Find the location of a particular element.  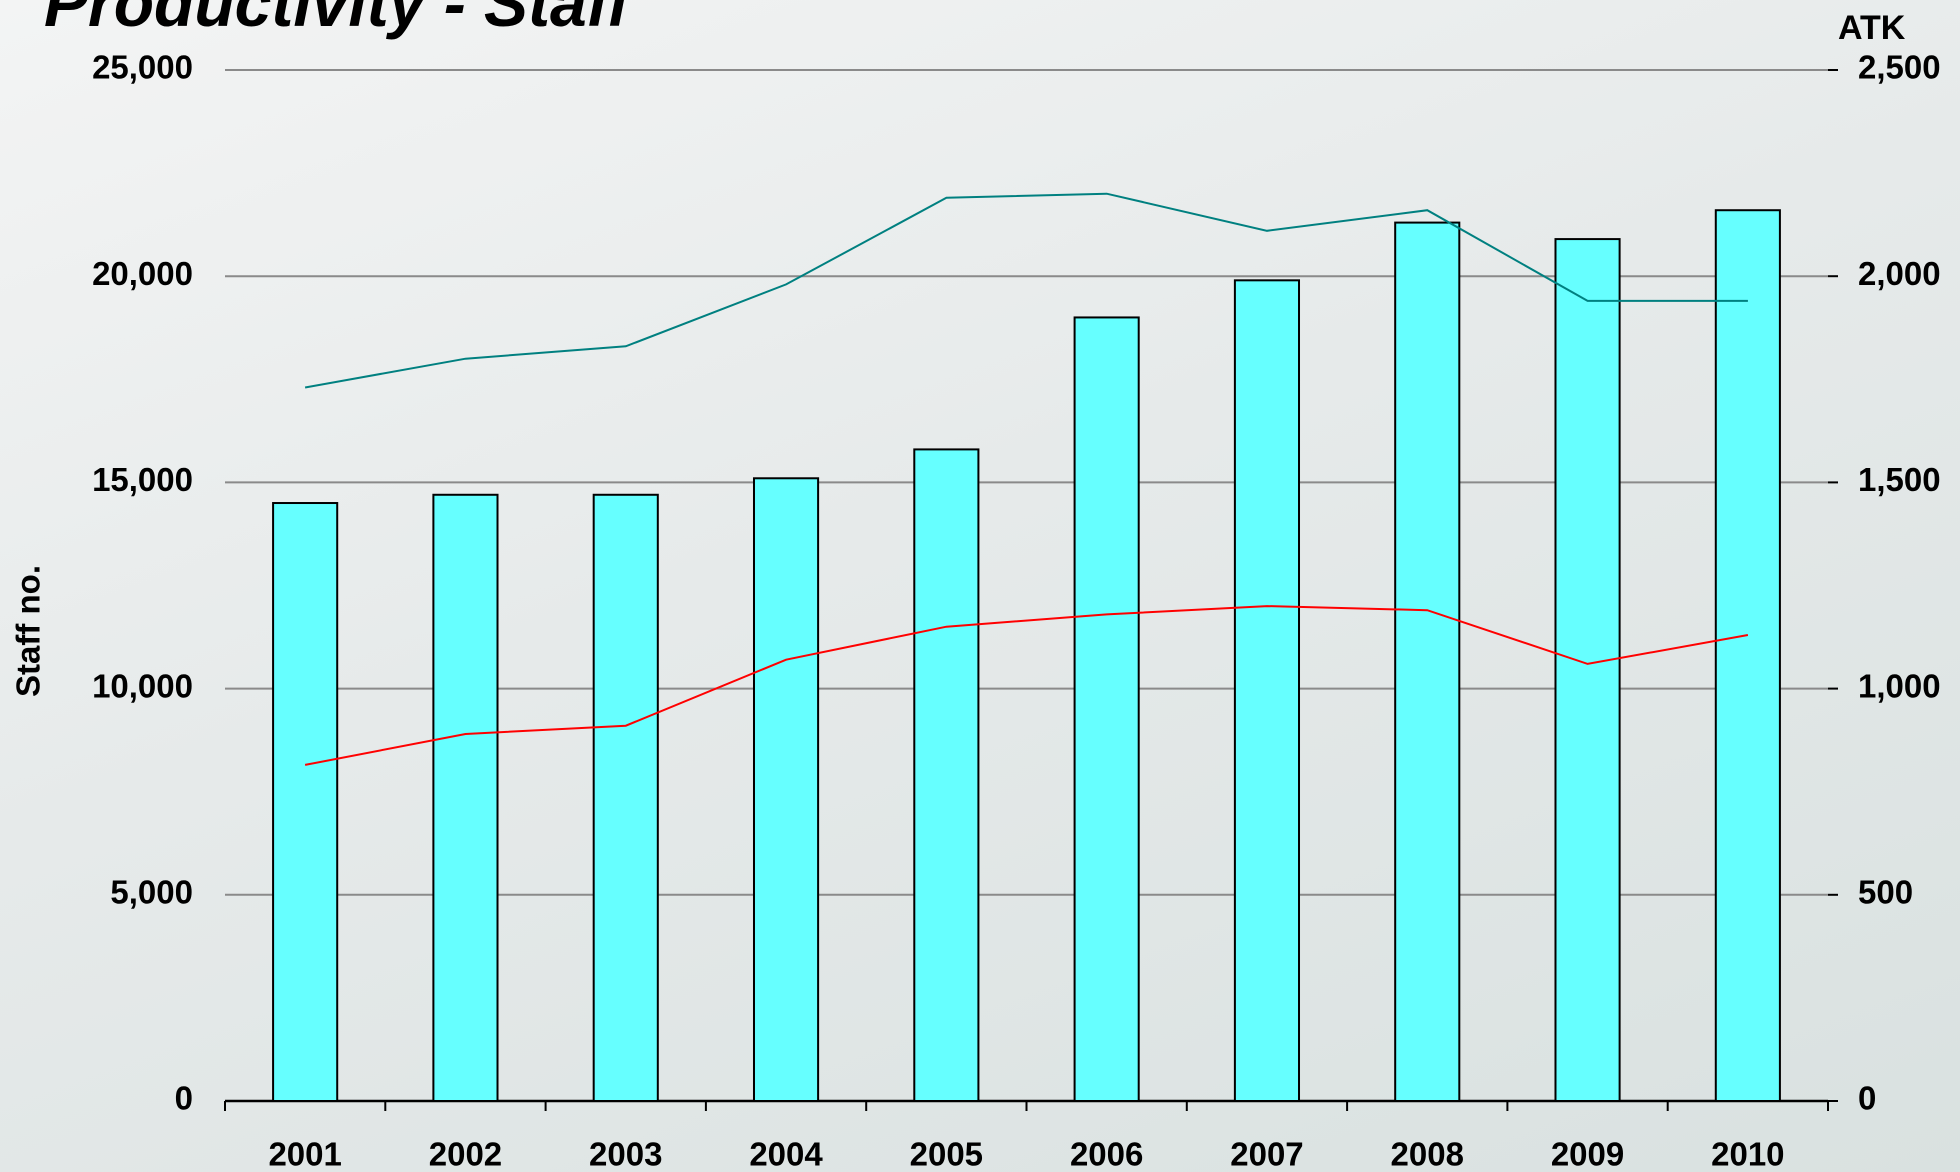

y2-tick-label: 1,000 is located at coordinates (1899, 685).